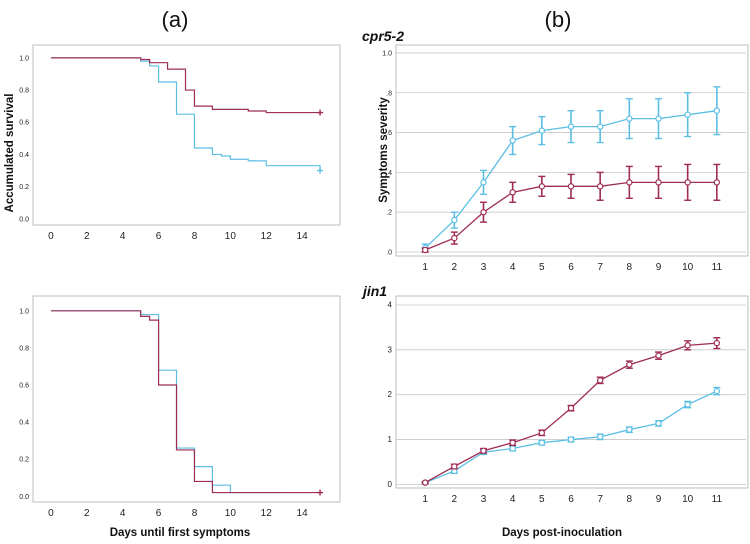 This screenshot has width=750, height=544. I want to click on y-tick-label: 1, so click(390, 439).